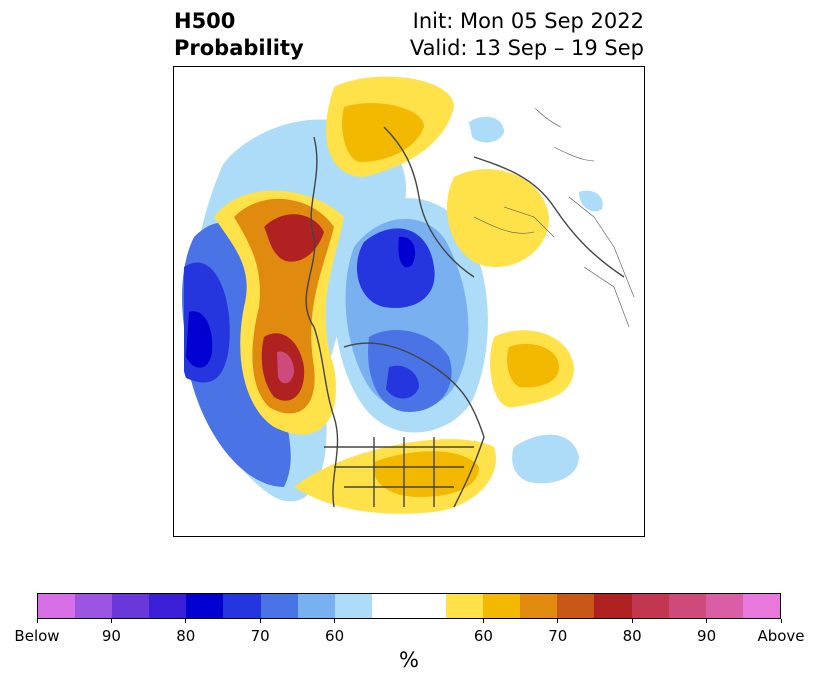  Describe the element at coordinates (395, 268) in the screenshot. I see `polar-low-inner` at that location.